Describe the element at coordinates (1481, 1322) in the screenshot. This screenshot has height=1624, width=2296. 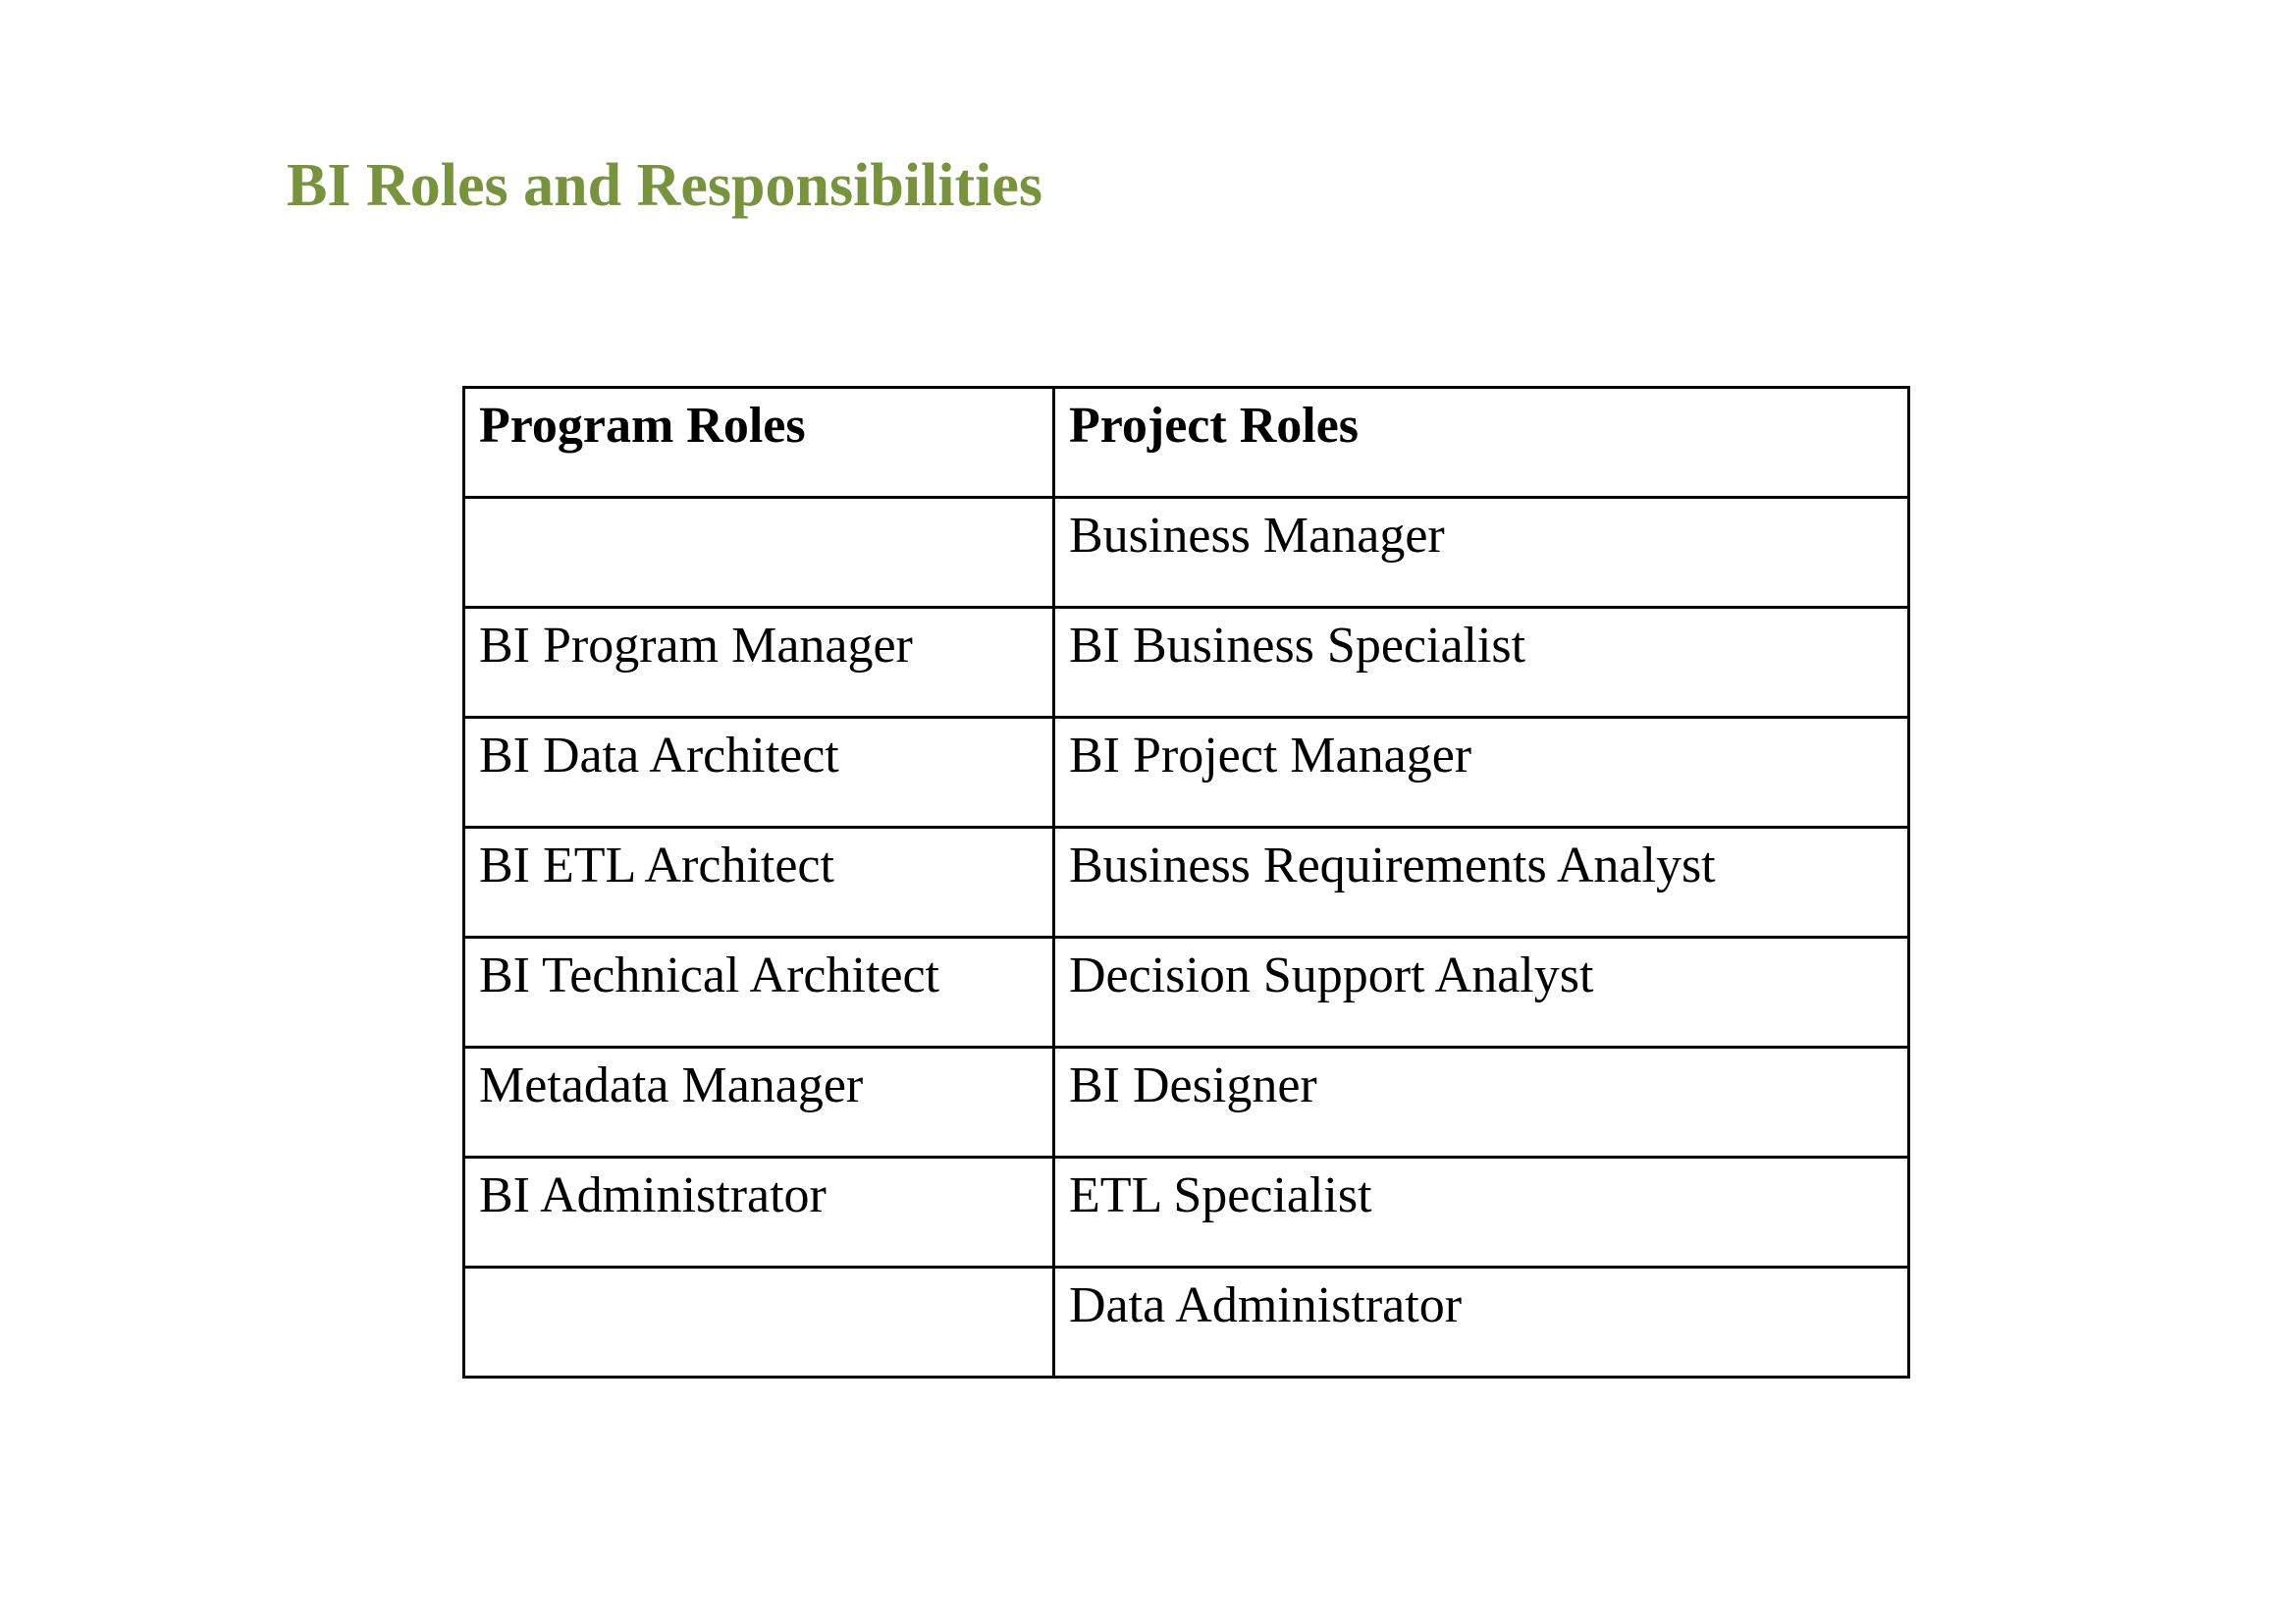
I see `project-role-cell: Data Administrator` at that location.